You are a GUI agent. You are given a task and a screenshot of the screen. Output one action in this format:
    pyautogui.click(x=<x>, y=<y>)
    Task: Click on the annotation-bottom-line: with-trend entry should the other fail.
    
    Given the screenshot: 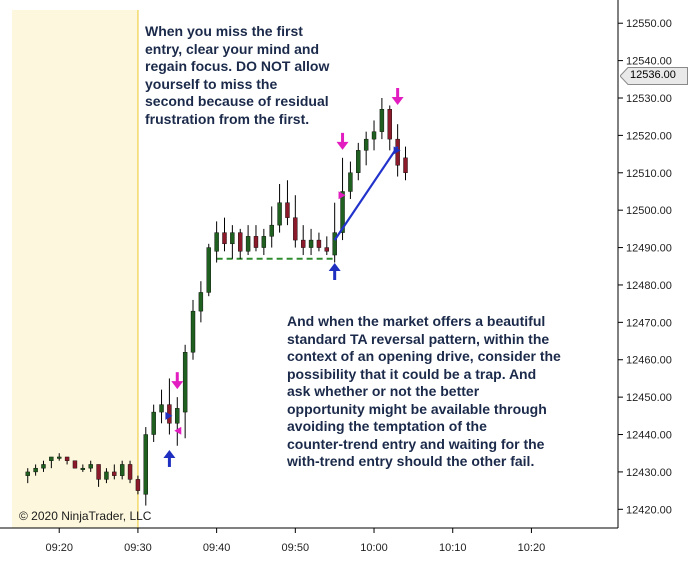 What is the action you would take?
    pyautogui.click(x=411, y=461)
    